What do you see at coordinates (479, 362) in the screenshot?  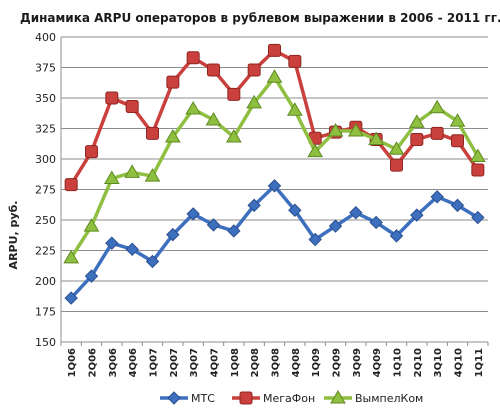 I see `x-tick-label: 1Q11` at bounding box center [479, 362].